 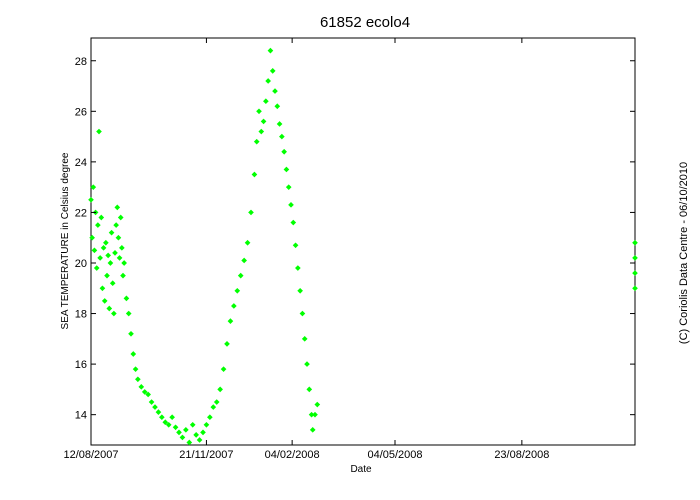 What do you see at coordinates (361, 469) in the screenshot?
I see `x-axis-label: Date` at bounding box center [361, 469].